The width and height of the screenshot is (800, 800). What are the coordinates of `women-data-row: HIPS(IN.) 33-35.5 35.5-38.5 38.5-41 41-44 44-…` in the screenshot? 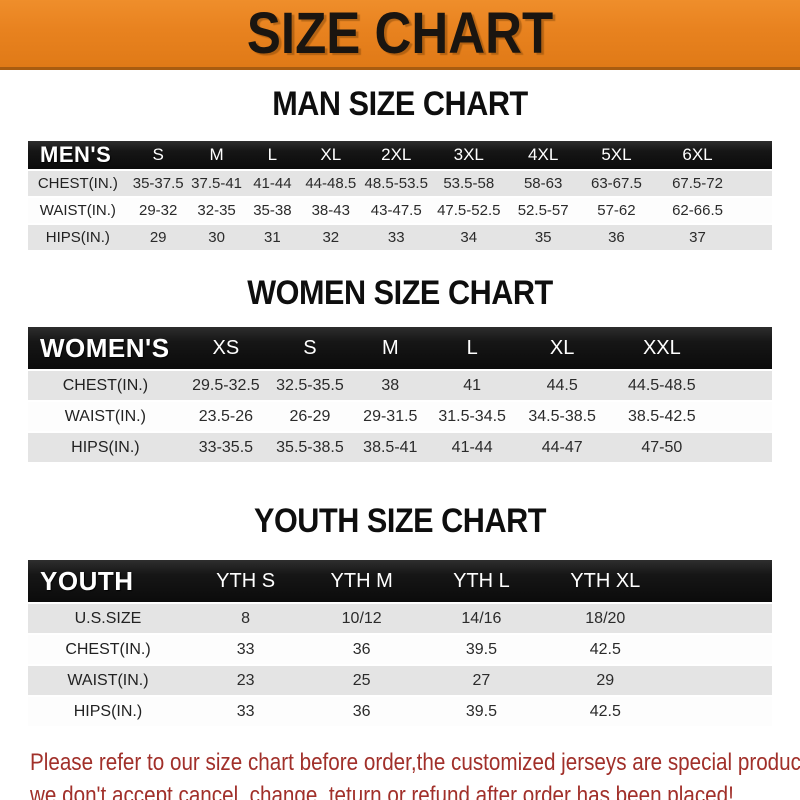 It's located at (400, 447).